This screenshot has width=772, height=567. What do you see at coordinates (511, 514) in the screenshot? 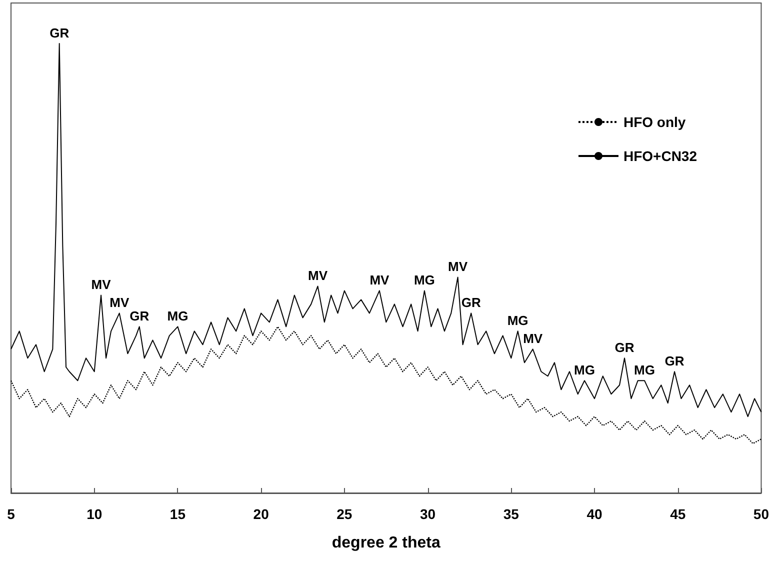
I see `x-tick-label: 35` at bounding box center [511, 514].